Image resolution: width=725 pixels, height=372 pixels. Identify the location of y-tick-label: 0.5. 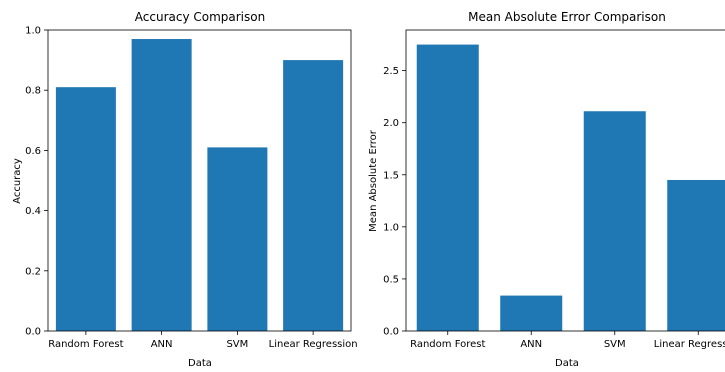
(391, 279).